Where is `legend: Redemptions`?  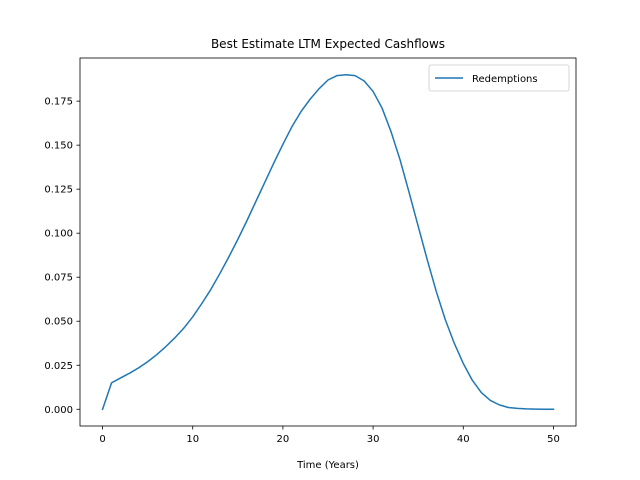
legend: Redemptions is located at coordinates (499, 78).